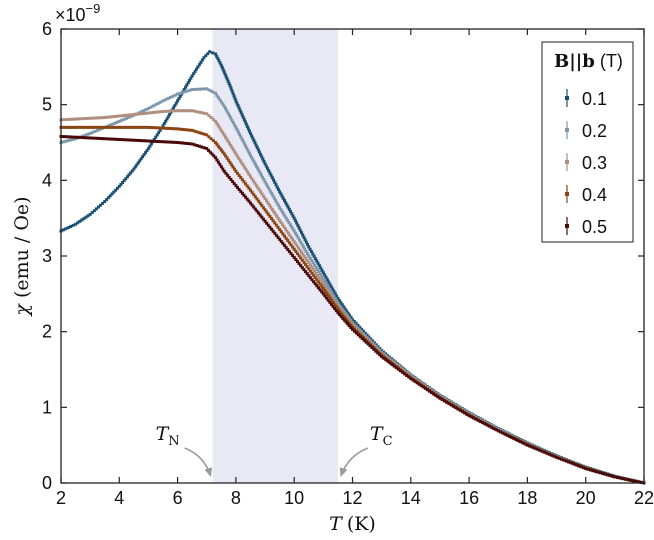 This screenshot has width=654, height=540. I want to click on y-tick-label: 0, so click(47, 483).